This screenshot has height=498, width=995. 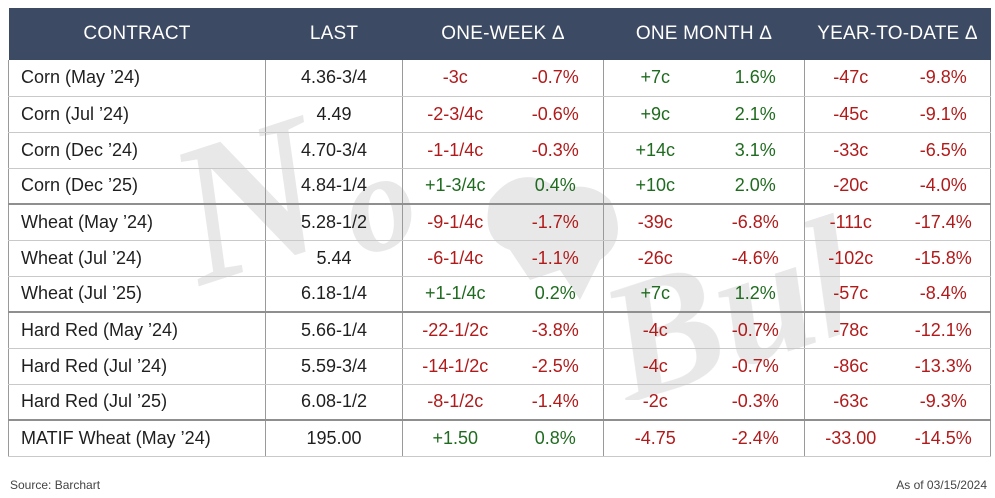 What do you see at coordinates (756, 402) in the screenshot?
I see `month-change-pct: -0.3%` at bounding box center [756, 402].